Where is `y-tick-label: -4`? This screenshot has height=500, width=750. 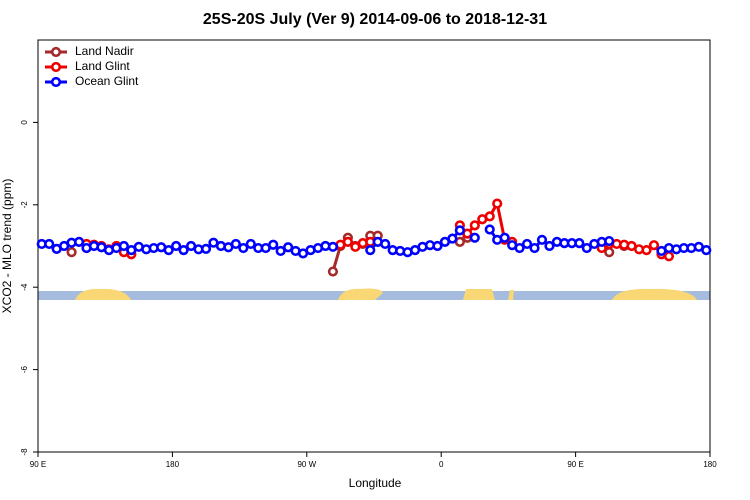 y-tick-label: -4 is located at coordinates (24, 287).